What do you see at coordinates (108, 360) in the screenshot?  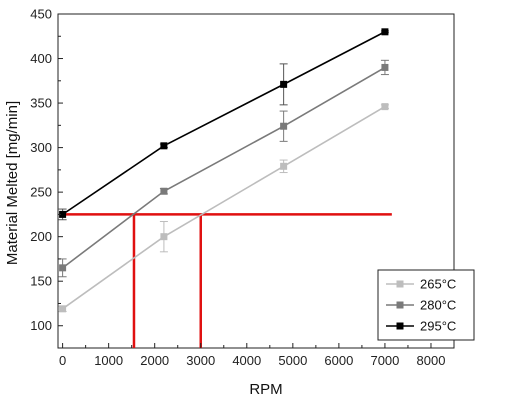 I see `x-tick-label: 1000` at bounding box center [108, 360].